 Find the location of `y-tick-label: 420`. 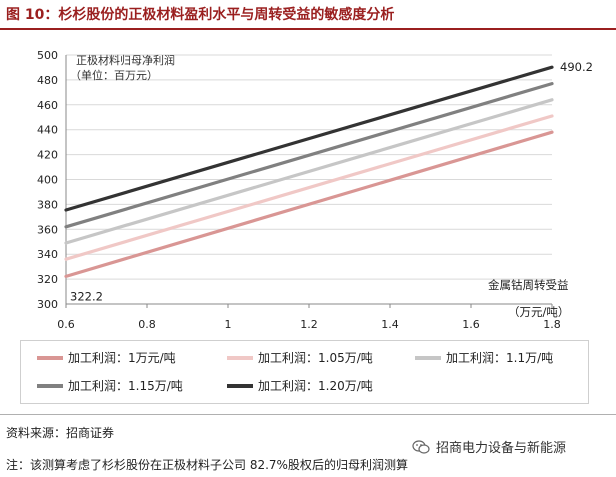

y-tick-label: 420 is located at coordinates (47, 155).